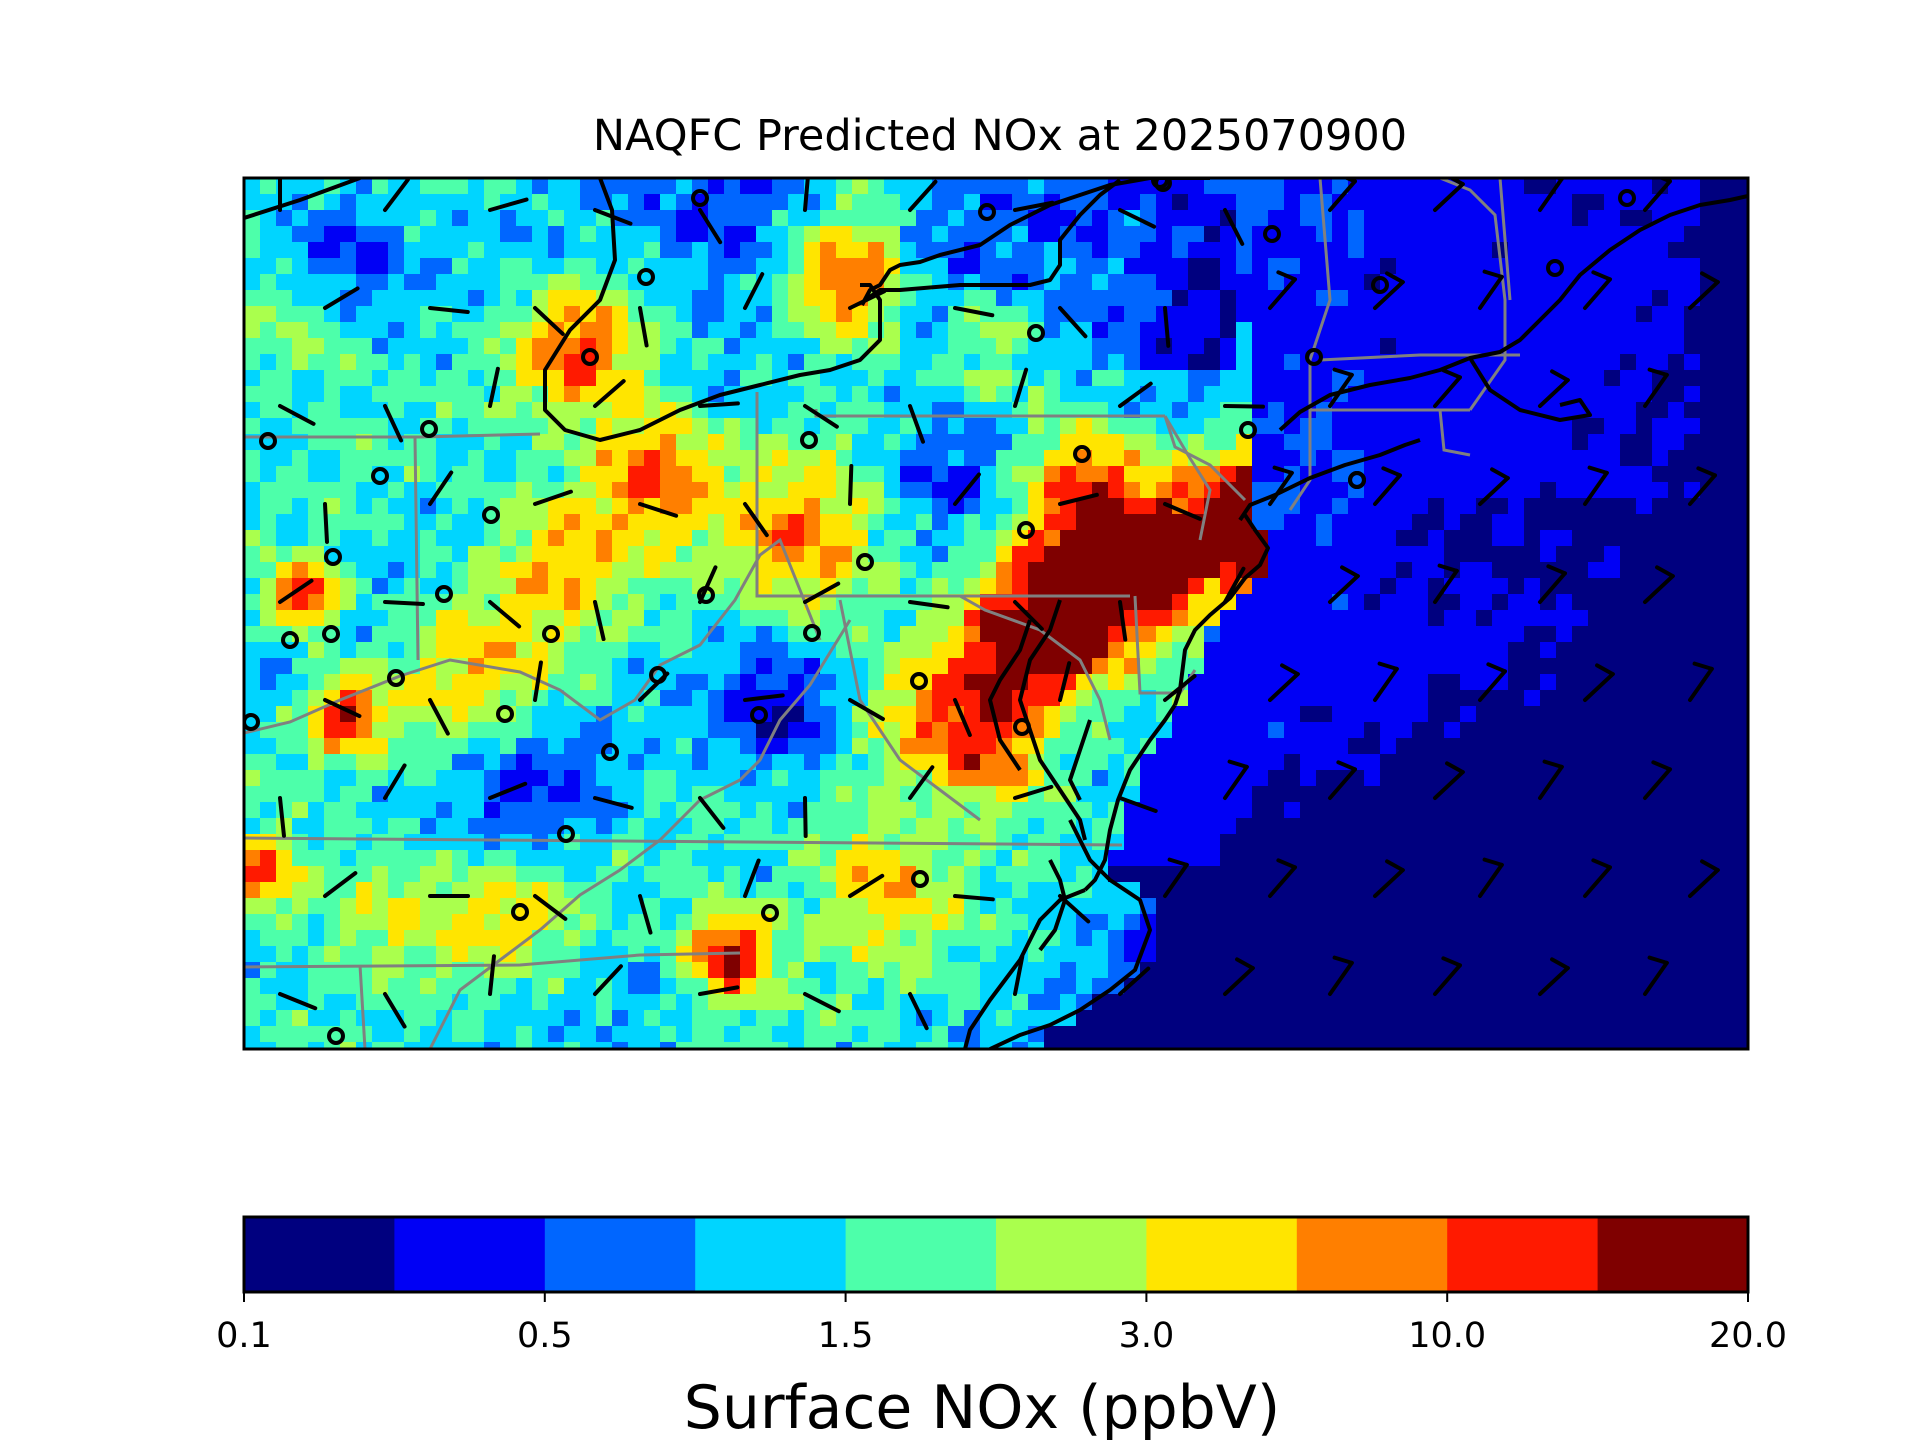 The width and height of the screenshot is (1920, 1440). What do you see at coordinates (1147, 1336) in the screenshot?
I see `colorbar-tick-label: 3.0` at bounding box center [1147, 1336].